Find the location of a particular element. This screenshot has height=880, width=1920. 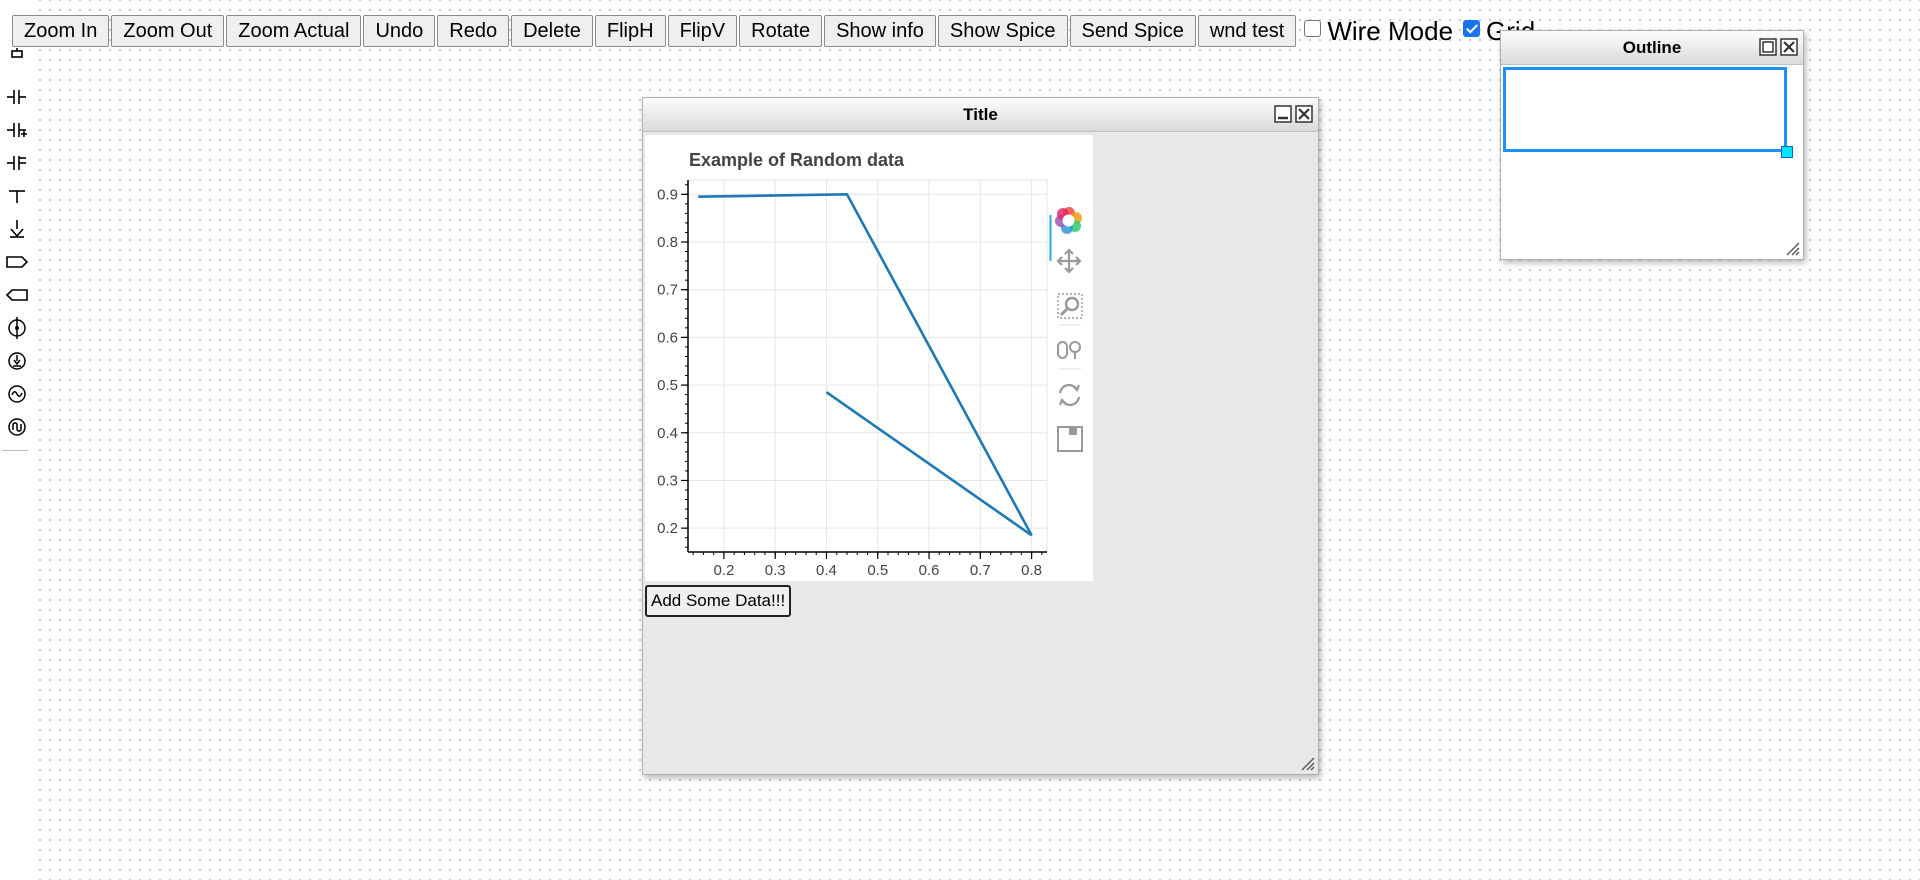

zoom-in-button: Zoom In is located at coordinates (61, 31).